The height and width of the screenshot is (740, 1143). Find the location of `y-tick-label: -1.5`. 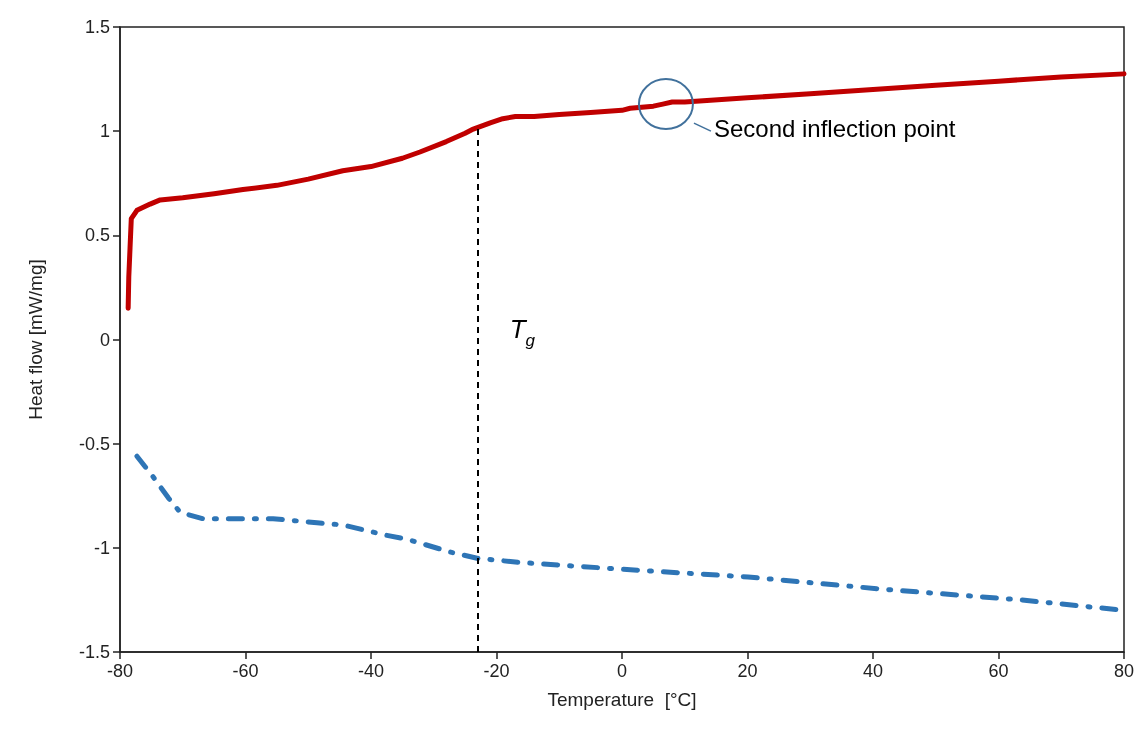

y-tick-label: -1.5 is located at coordinates (94, 652).